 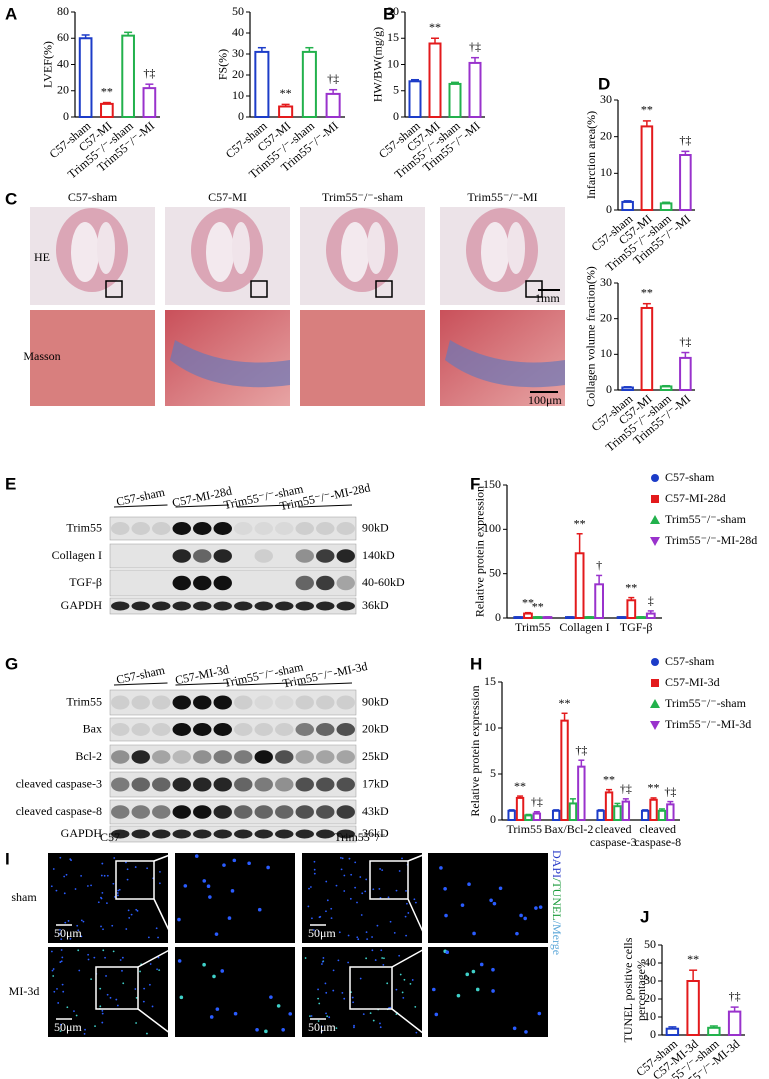 What do you see at coordinates (505, 364) in the screenshot?
I see `fibrosis` at bounding box center [505, 364].